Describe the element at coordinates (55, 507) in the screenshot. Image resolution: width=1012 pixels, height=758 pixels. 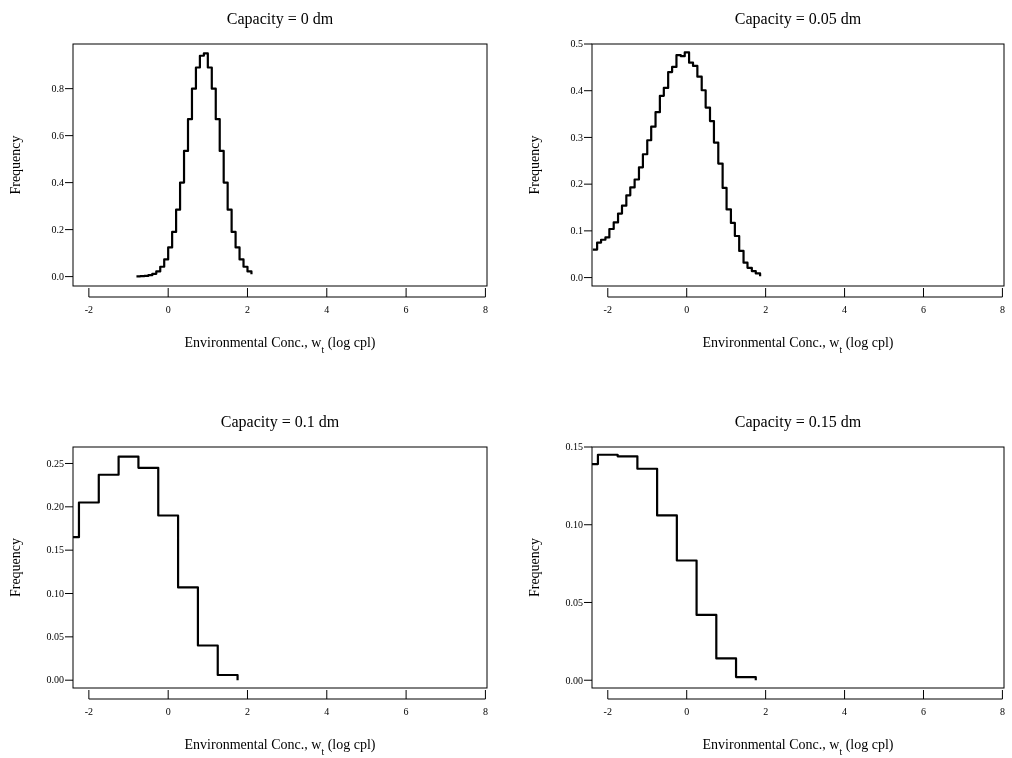
I see `y-tick-label: 0.20` at that location.